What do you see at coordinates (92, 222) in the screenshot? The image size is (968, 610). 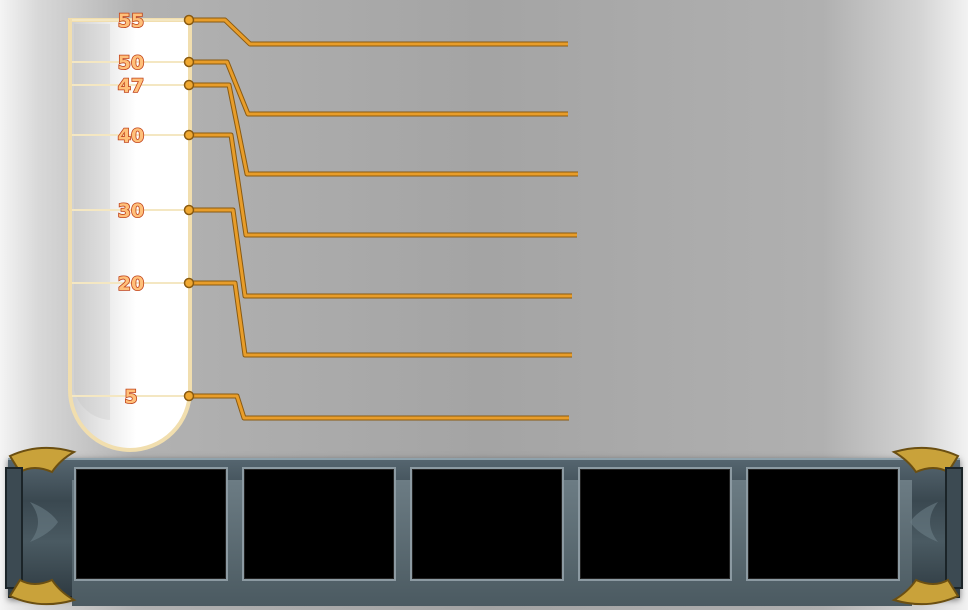 I see `cylinder-shade` at bounding box center [92, 222].